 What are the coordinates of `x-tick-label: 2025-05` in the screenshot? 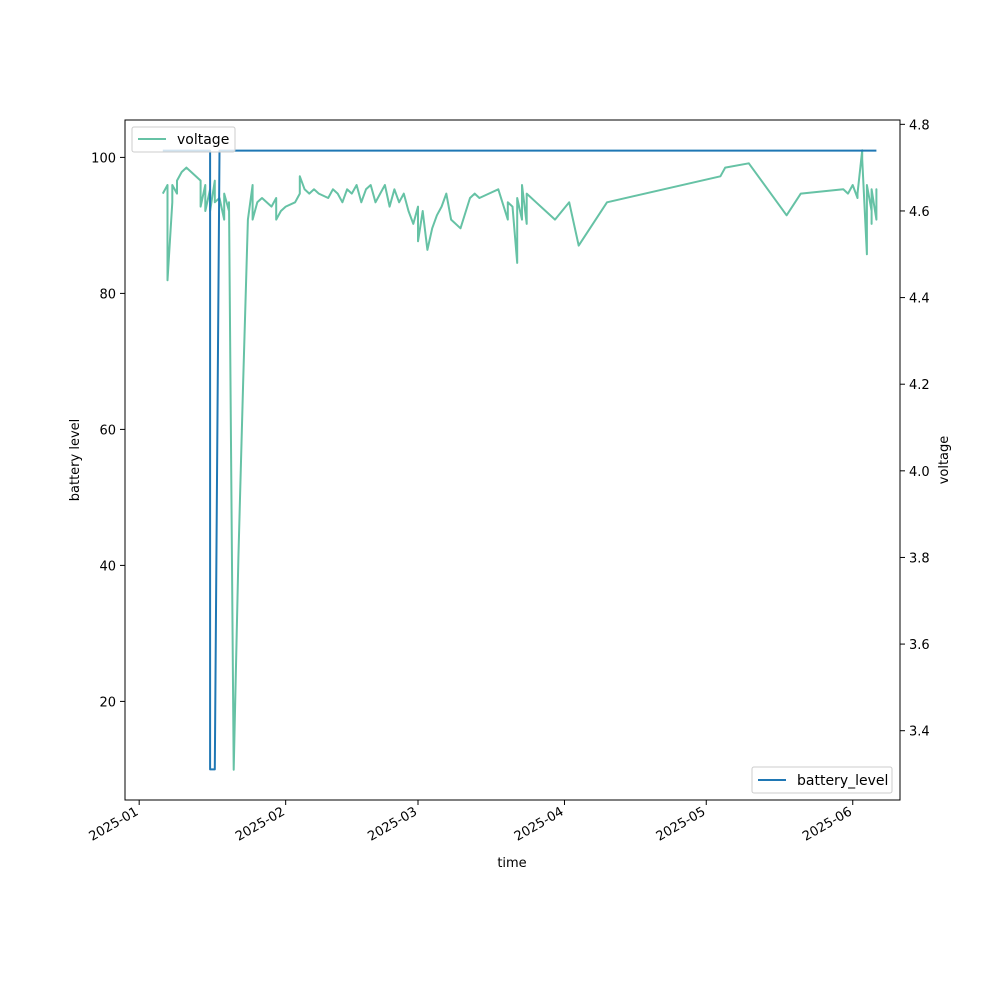 It's located at (681, 824).